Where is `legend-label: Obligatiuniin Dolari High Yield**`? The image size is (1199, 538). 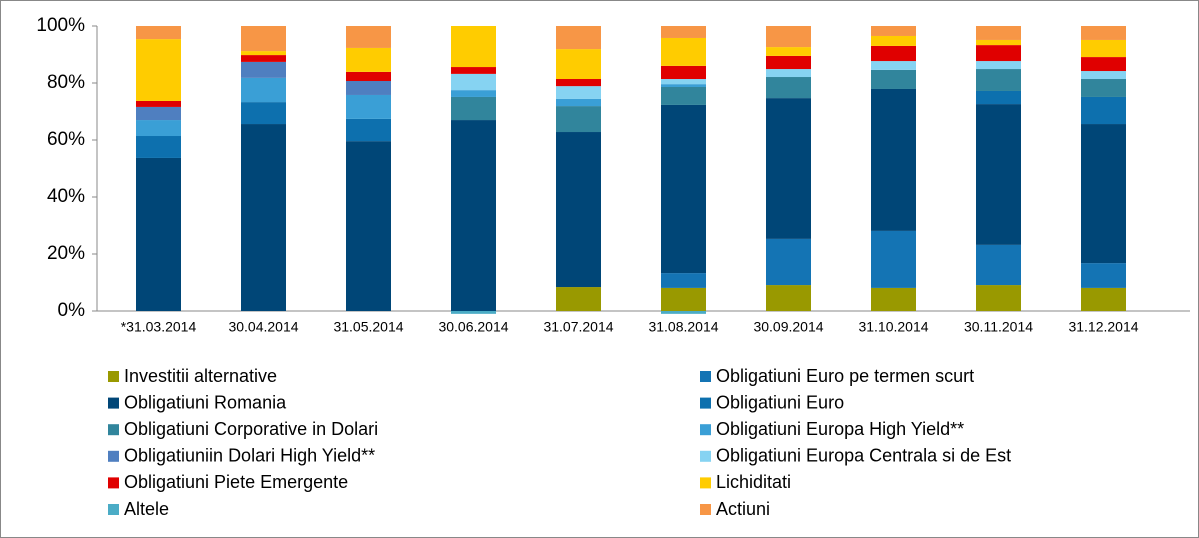 legend-label: Obligatiuniin Dolari High Yield** is located at coordinates (249, 456).